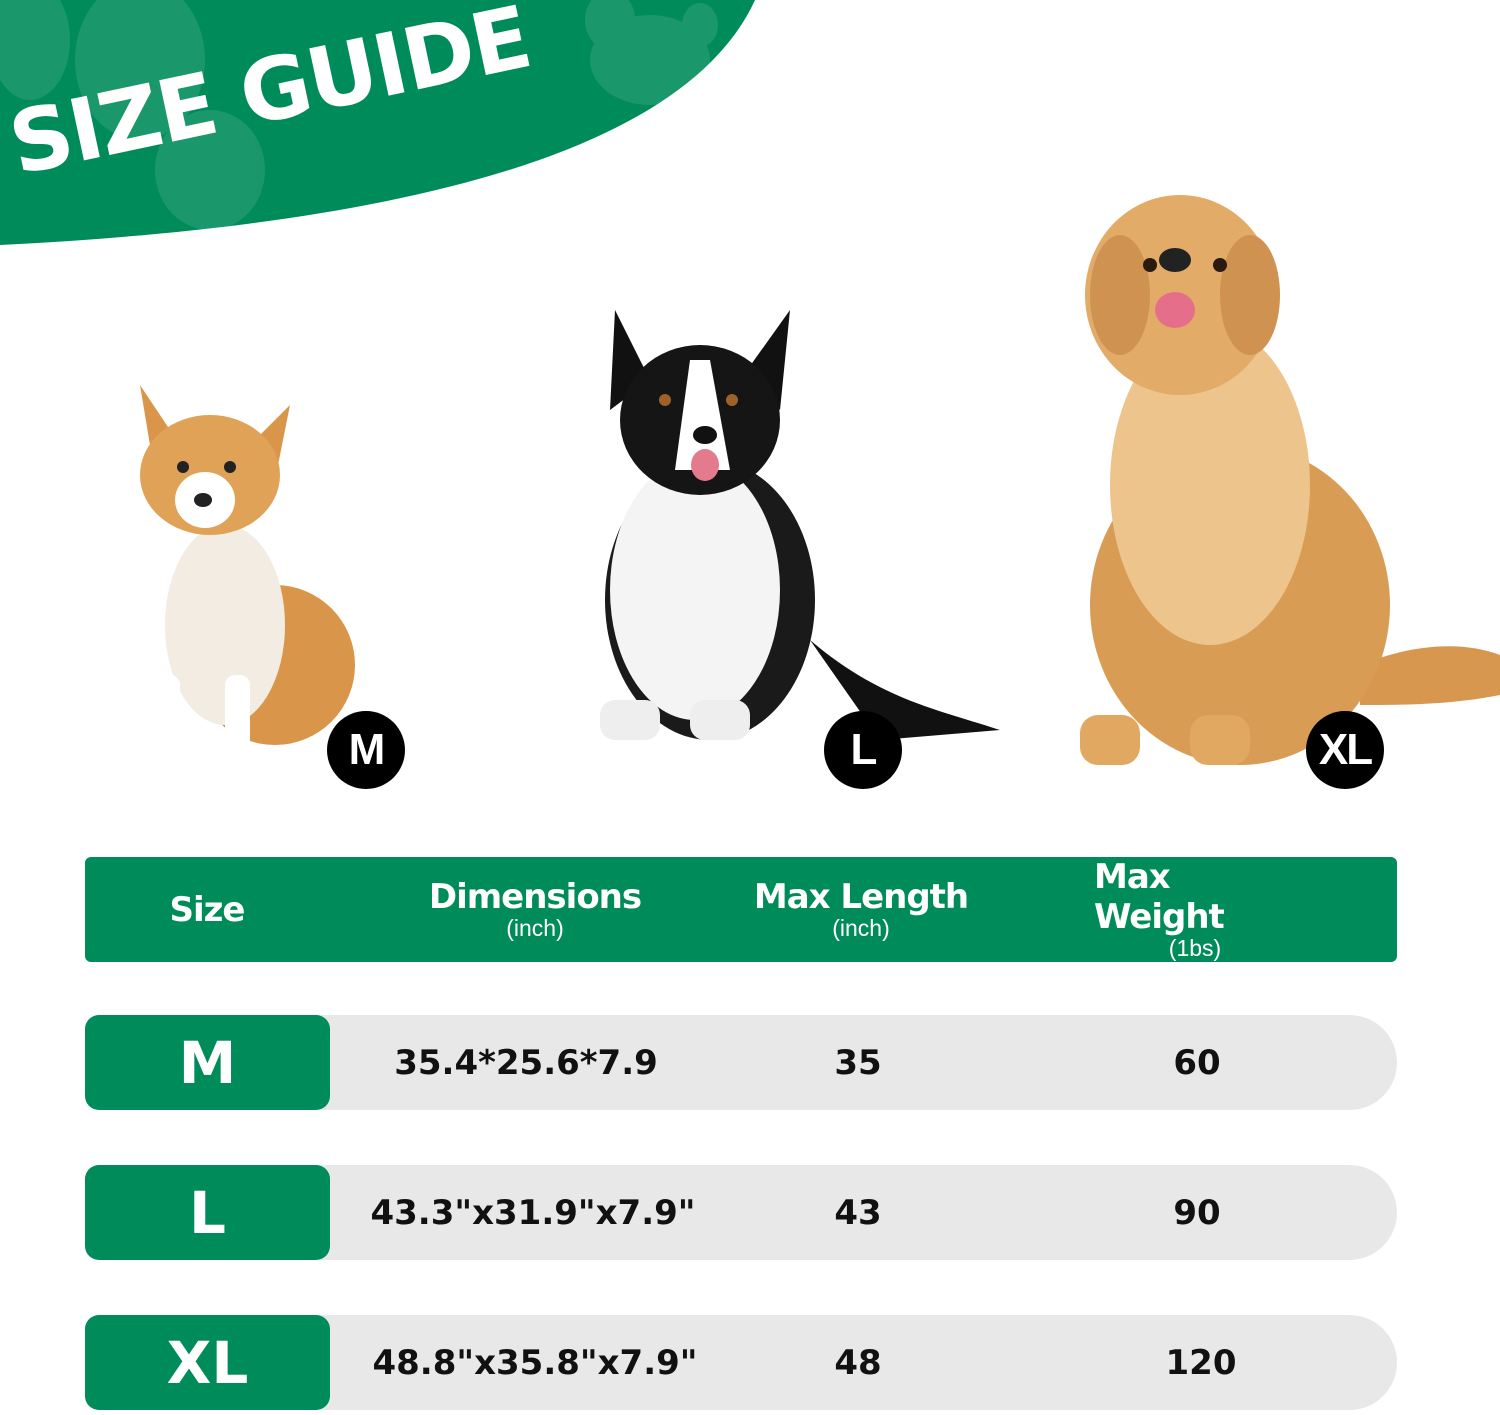 The height and width of the screenshot is (1415, 1500). Describe the element at coordinates (535, 1362) in the screenshot. I see `row-dimensions: 48.8"x35.8"x7.9"` at that location.